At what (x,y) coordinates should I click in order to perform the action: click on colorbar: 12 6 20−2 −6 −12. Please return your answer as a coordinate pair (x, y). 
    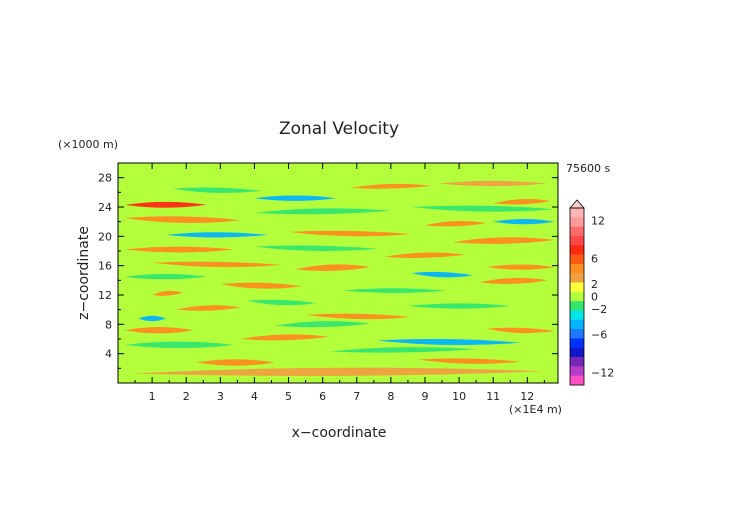
    Looking at the image, I should click on (591, 292).